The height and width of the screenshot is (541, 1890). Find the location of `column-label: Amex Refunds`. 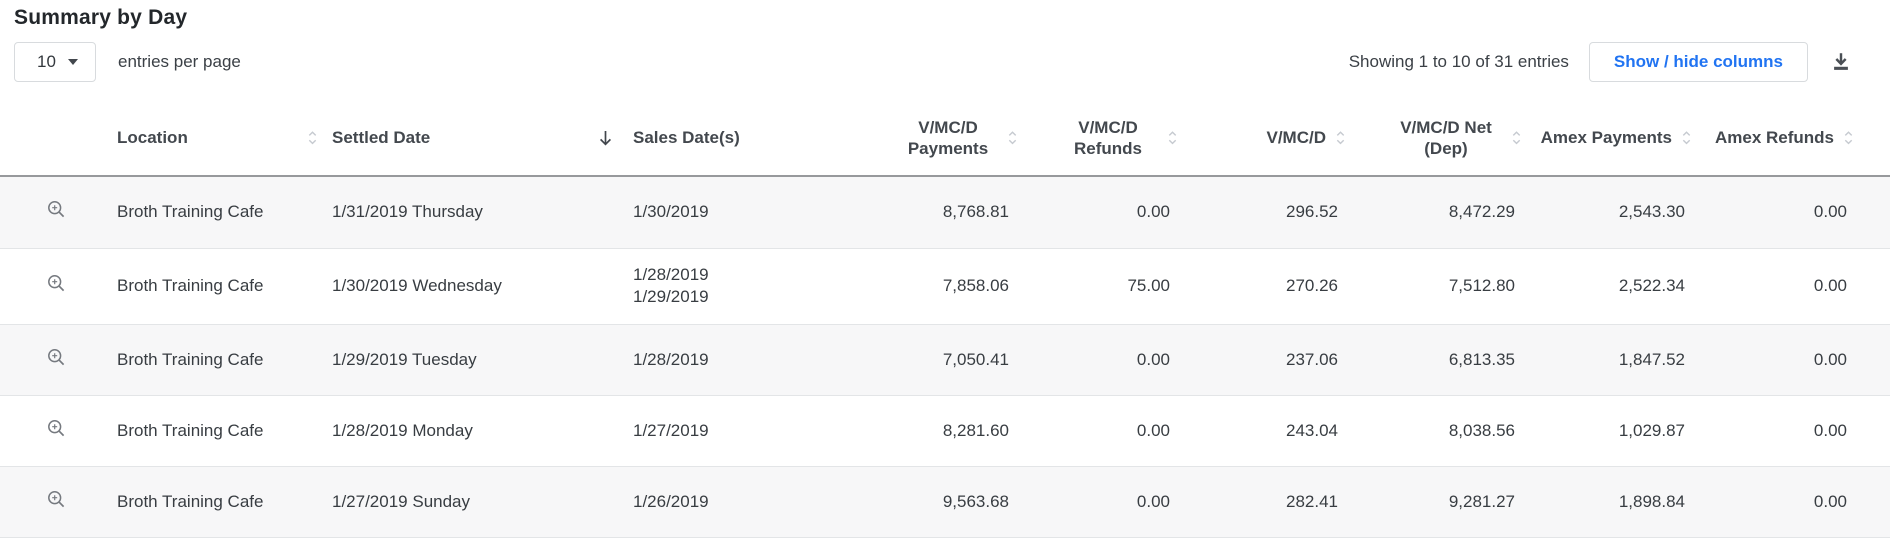

column-label: Amex Refunds is located at coordinates (1774, 137).